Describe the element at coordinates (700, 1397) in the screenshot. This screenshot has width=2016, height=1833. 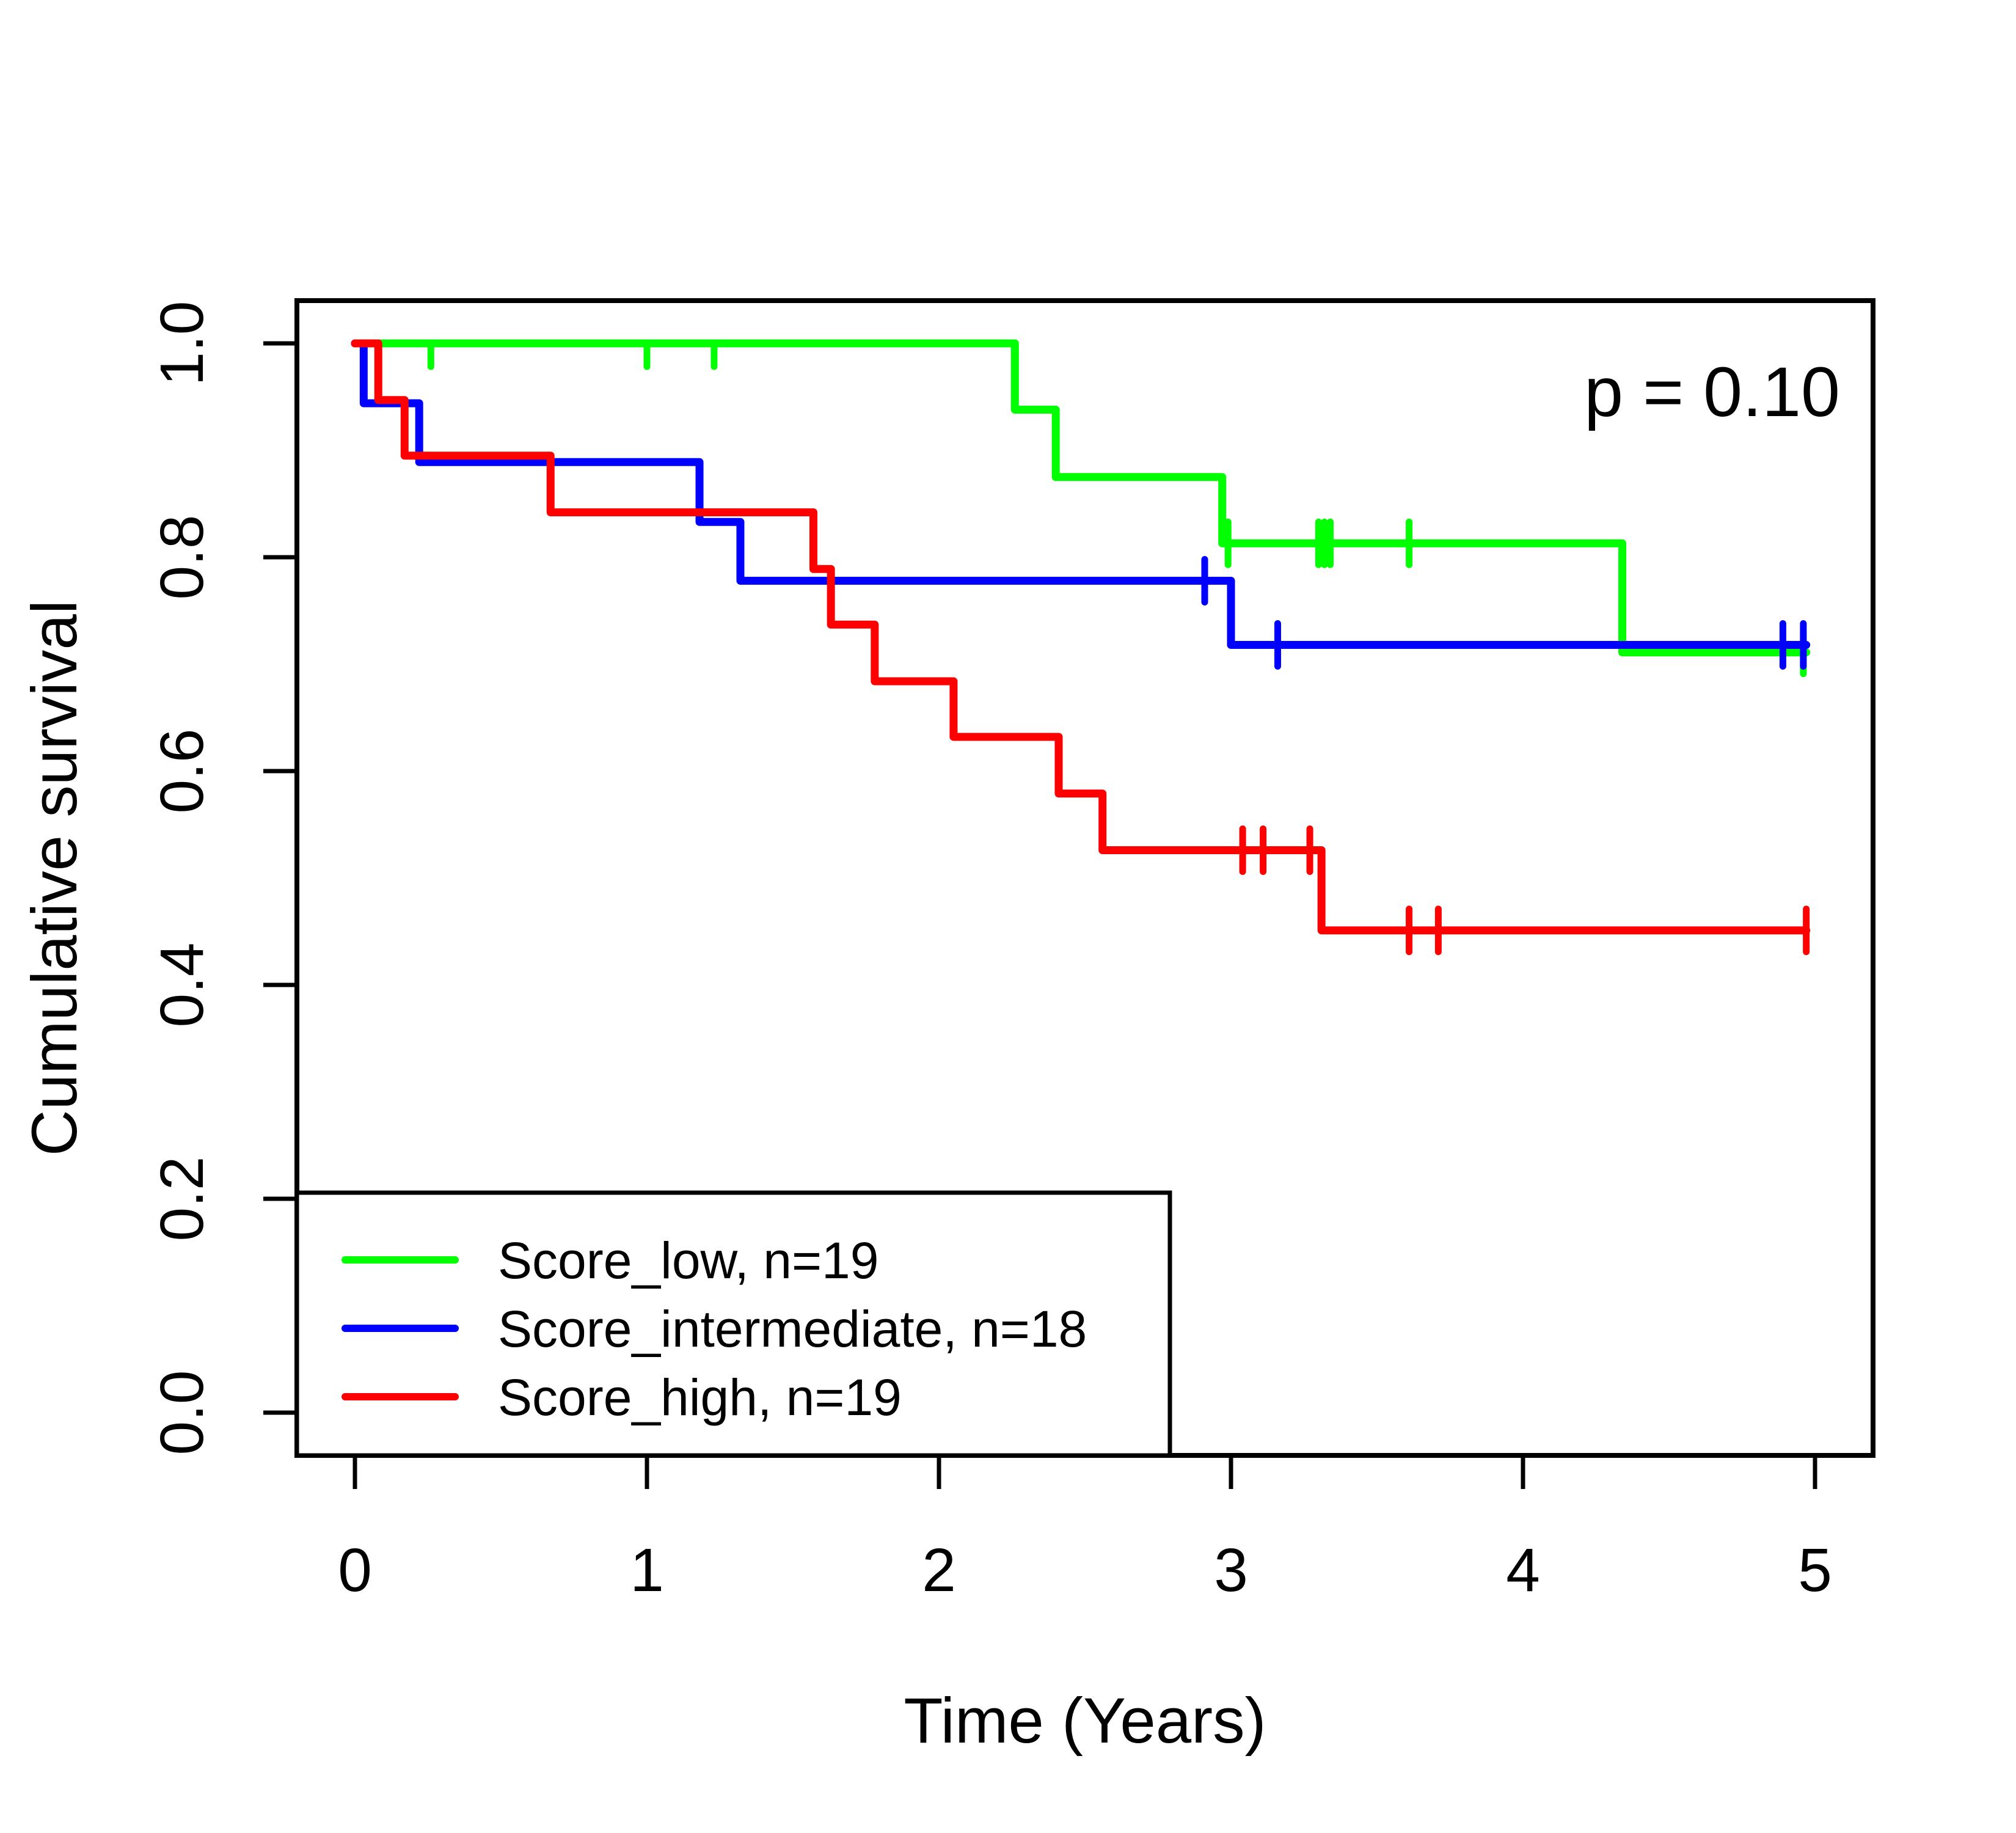
I see `legend-entry-label: Score_high, n=19` at that location.